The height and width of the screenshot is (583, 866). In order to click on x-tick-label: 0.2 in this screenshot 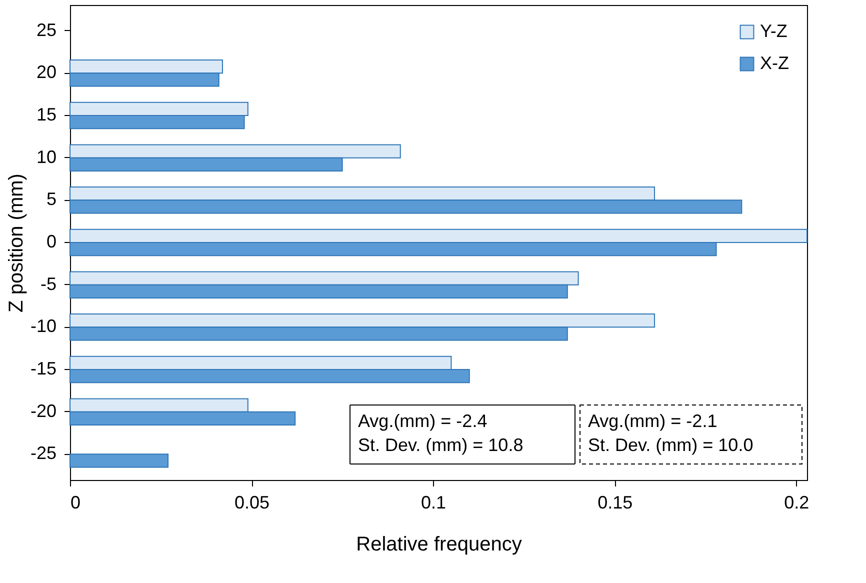, I will do `click(797, 502)`.